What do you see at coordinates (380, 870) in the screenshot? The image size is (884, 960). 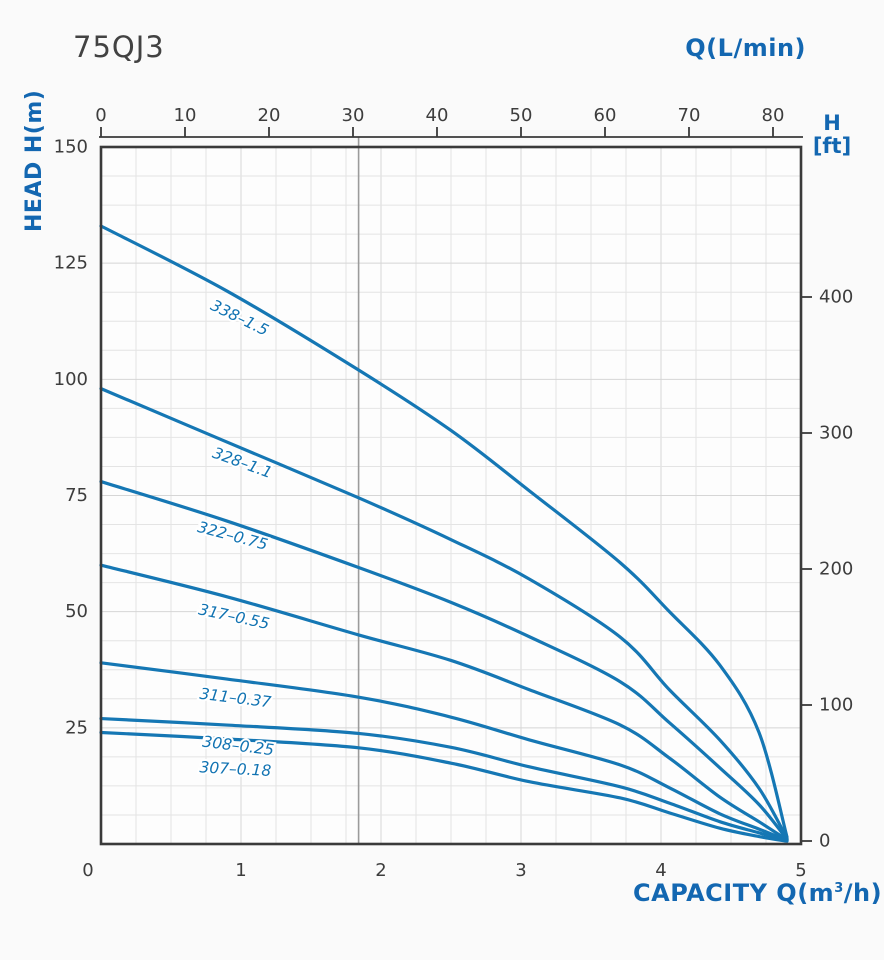 I see `svg-text: 2` at bounding box center [380, 870].